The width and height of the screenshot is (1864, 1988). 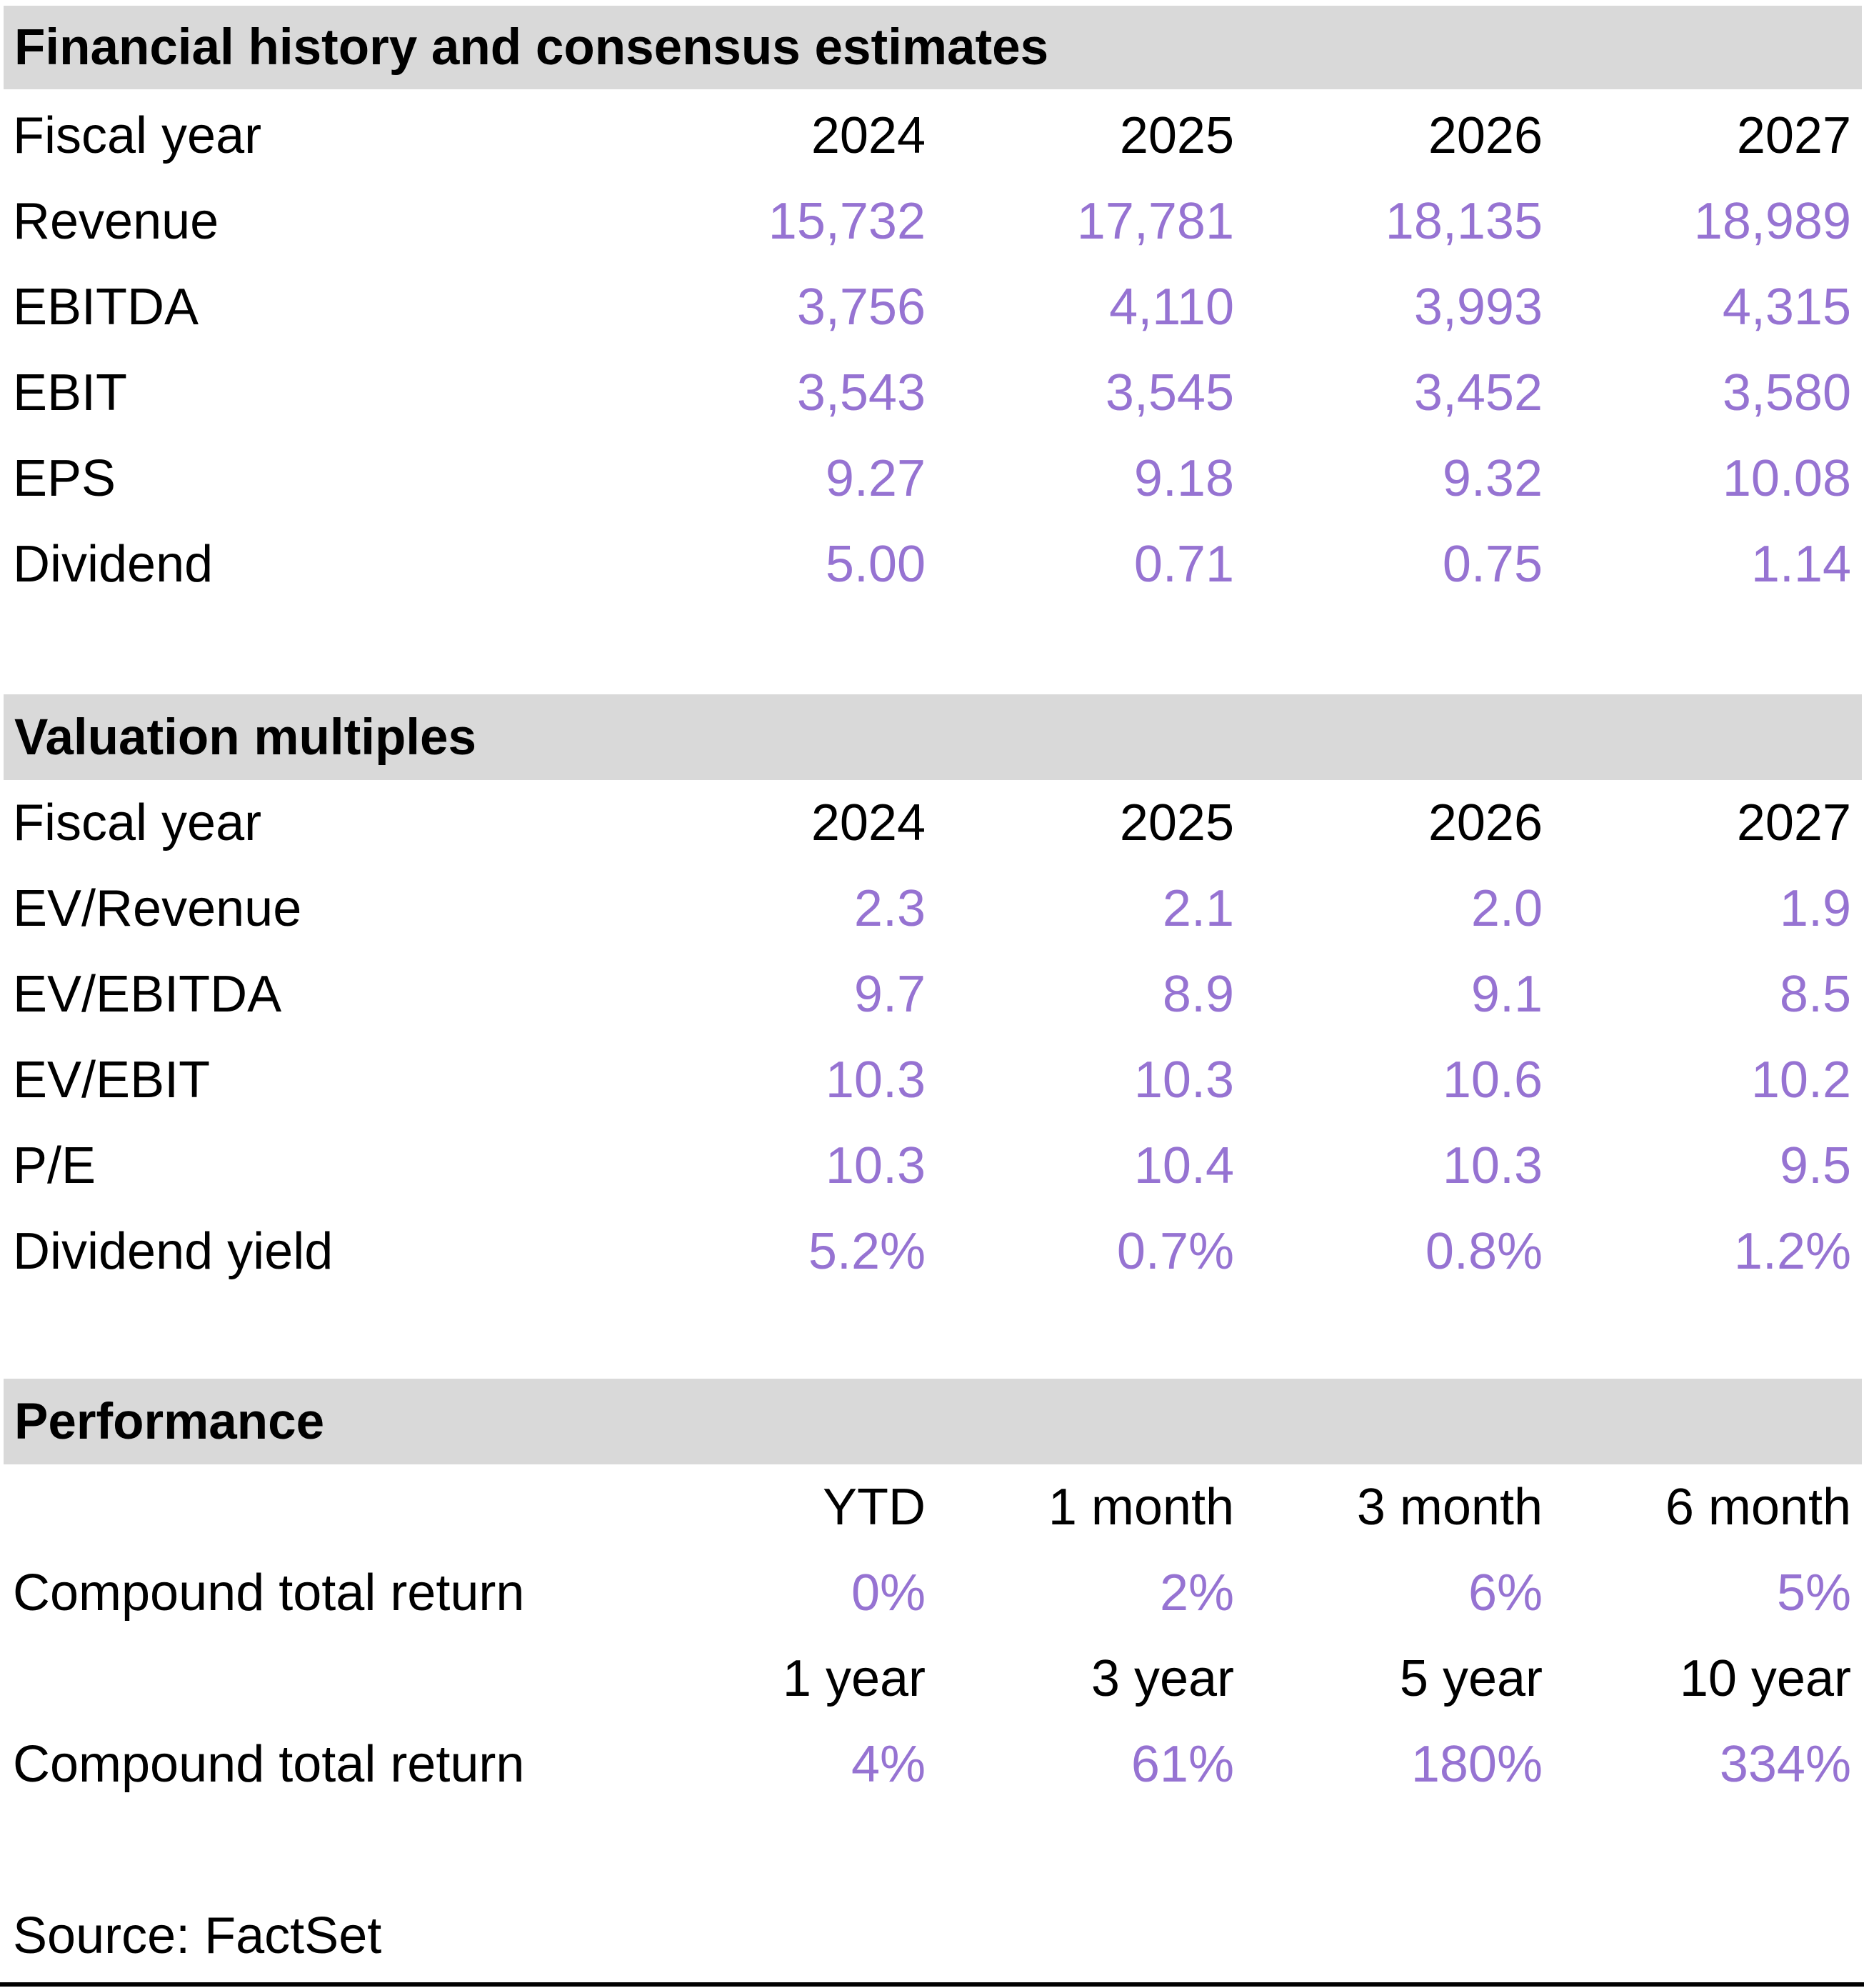 What do you see at coordinates (197, 1935) in the screenshot?
I see `source-note: Source: FactSet` at bounding box center [197, 1935].